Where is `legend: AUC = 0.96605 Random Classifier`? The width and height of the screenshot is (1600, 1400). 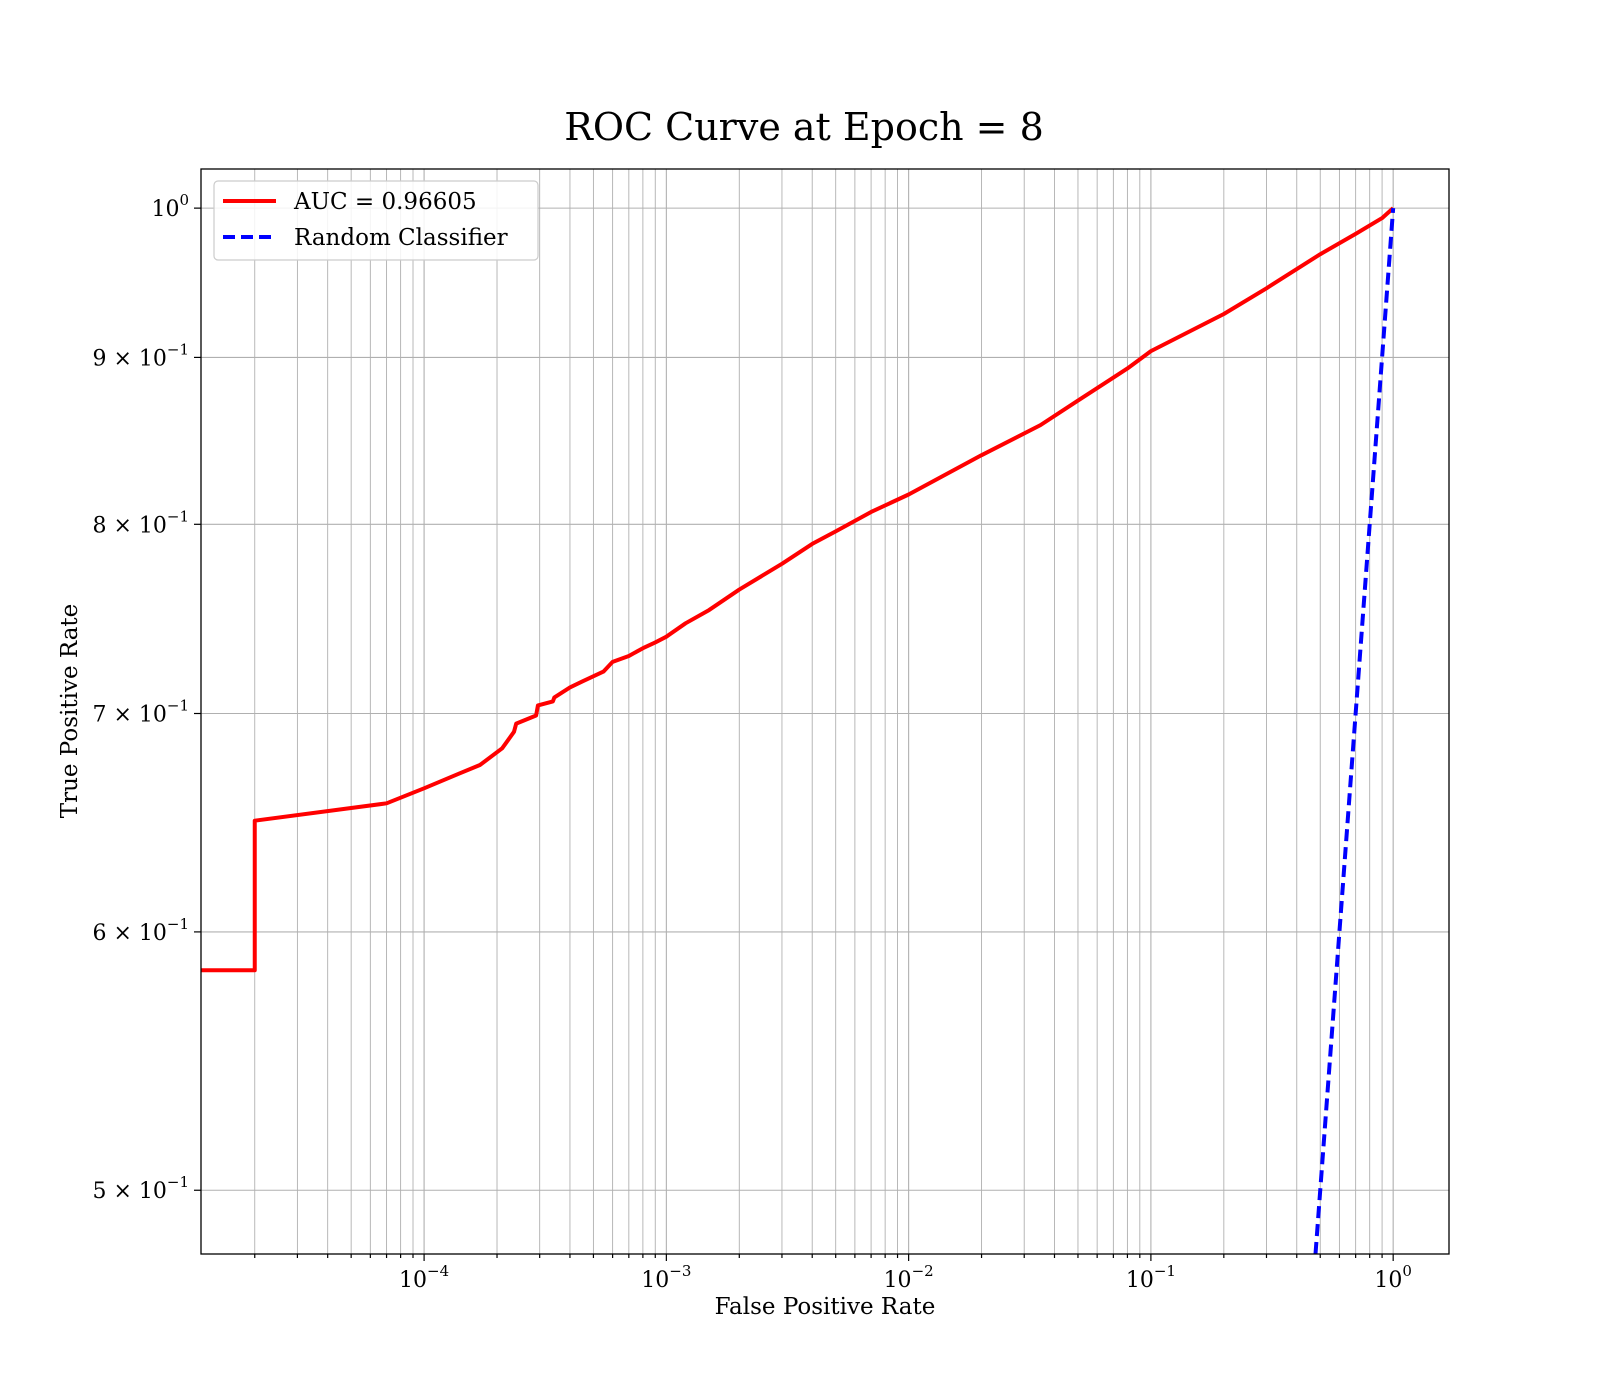
legend: AUC = 0.96605 Random Classifier is located at coordinates (376, 220).